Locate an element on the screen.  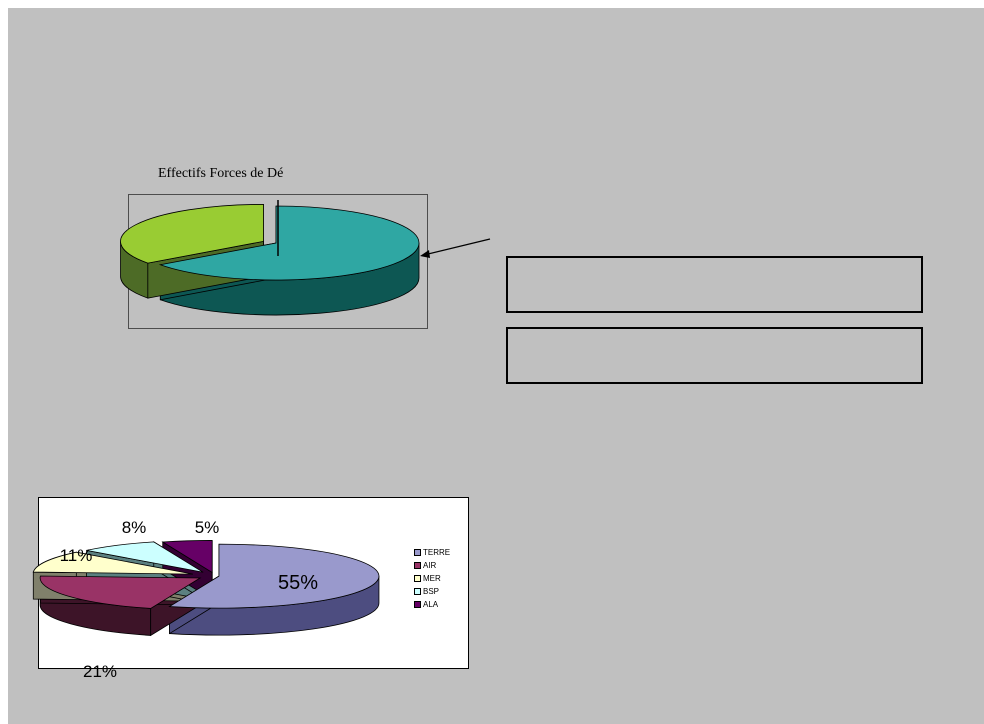
data-label-air: 21% is located at coordinates (100, 671).